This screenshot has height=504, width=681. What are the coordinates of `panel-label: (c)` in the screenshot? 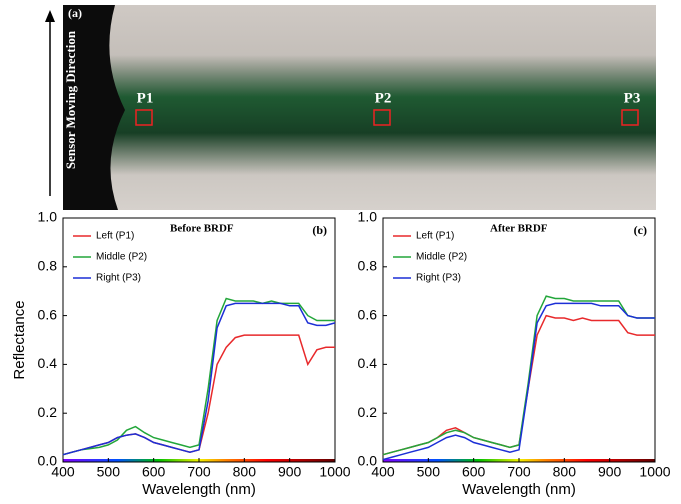 It's located at (640, 230).